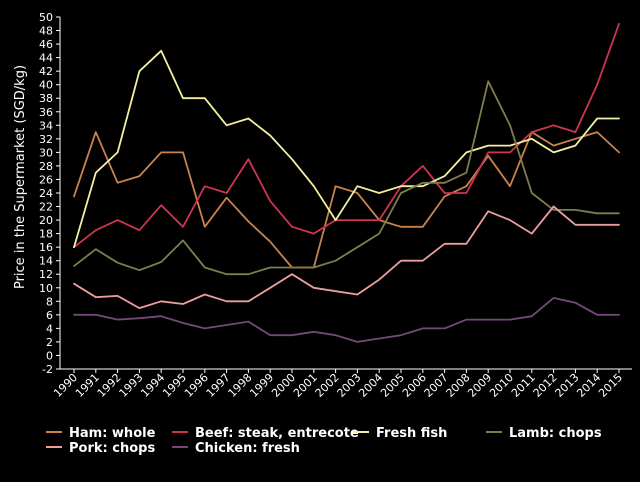 Image resolution: width=640 pixels, height=482 pixels. I want to click on x-tick-label: 2003, so click(349, 385).